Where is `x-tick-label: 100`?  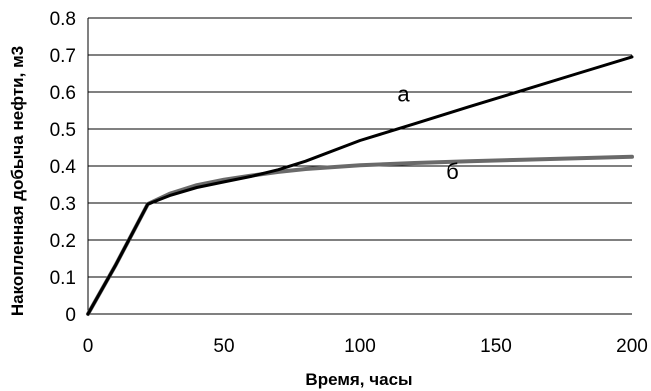
x-tick-label: 100 is located at coordinates (360, 346).